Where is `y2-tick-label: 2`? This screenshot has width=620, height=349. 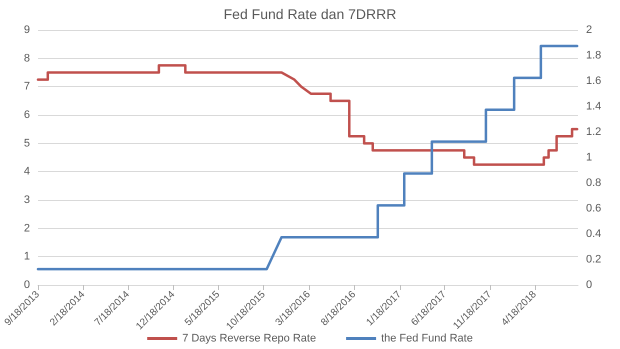 y2-tick-label: 2 is located at coordinates (589, 30).